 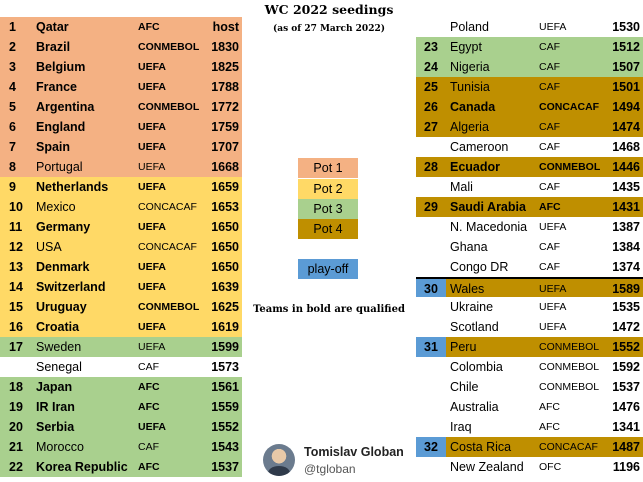 What do you see at coordinates (529, 27) in the screenshot?
I see `table-row: Poland UEFA 1530` at bounding box center [529, 27].